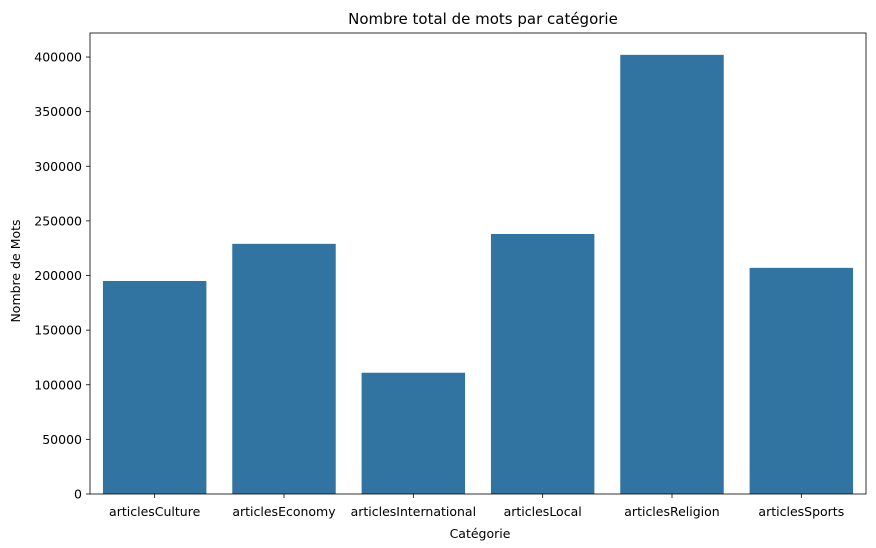  Describe the element at coordinates (58, 57) in the screenshot. I see `y-tick-label: 400000` at that location.